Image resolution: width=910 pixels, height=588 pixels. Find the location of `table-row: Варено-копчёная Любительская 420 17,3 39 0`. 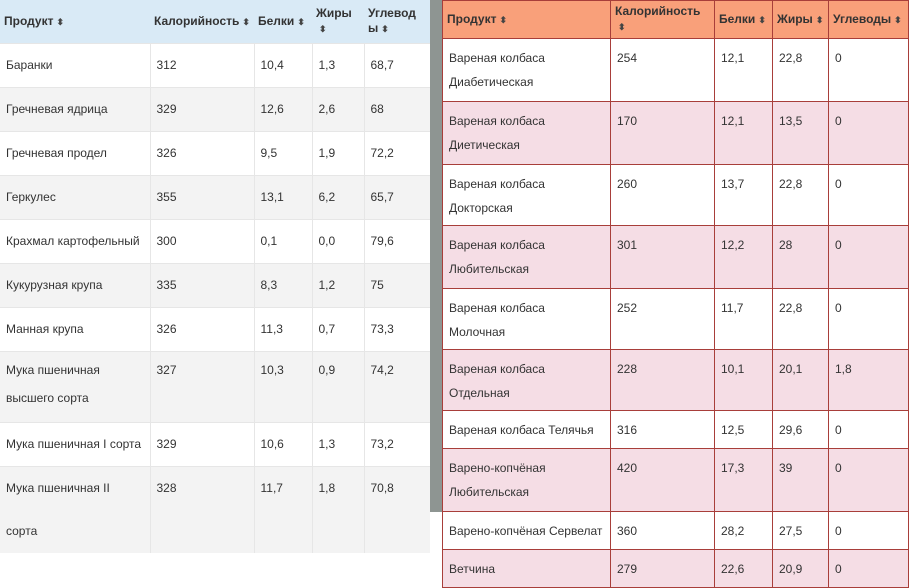

table-row: Варено-копчёная Любительская 420 17,3 39 0 is located at coordinates (675, 480).